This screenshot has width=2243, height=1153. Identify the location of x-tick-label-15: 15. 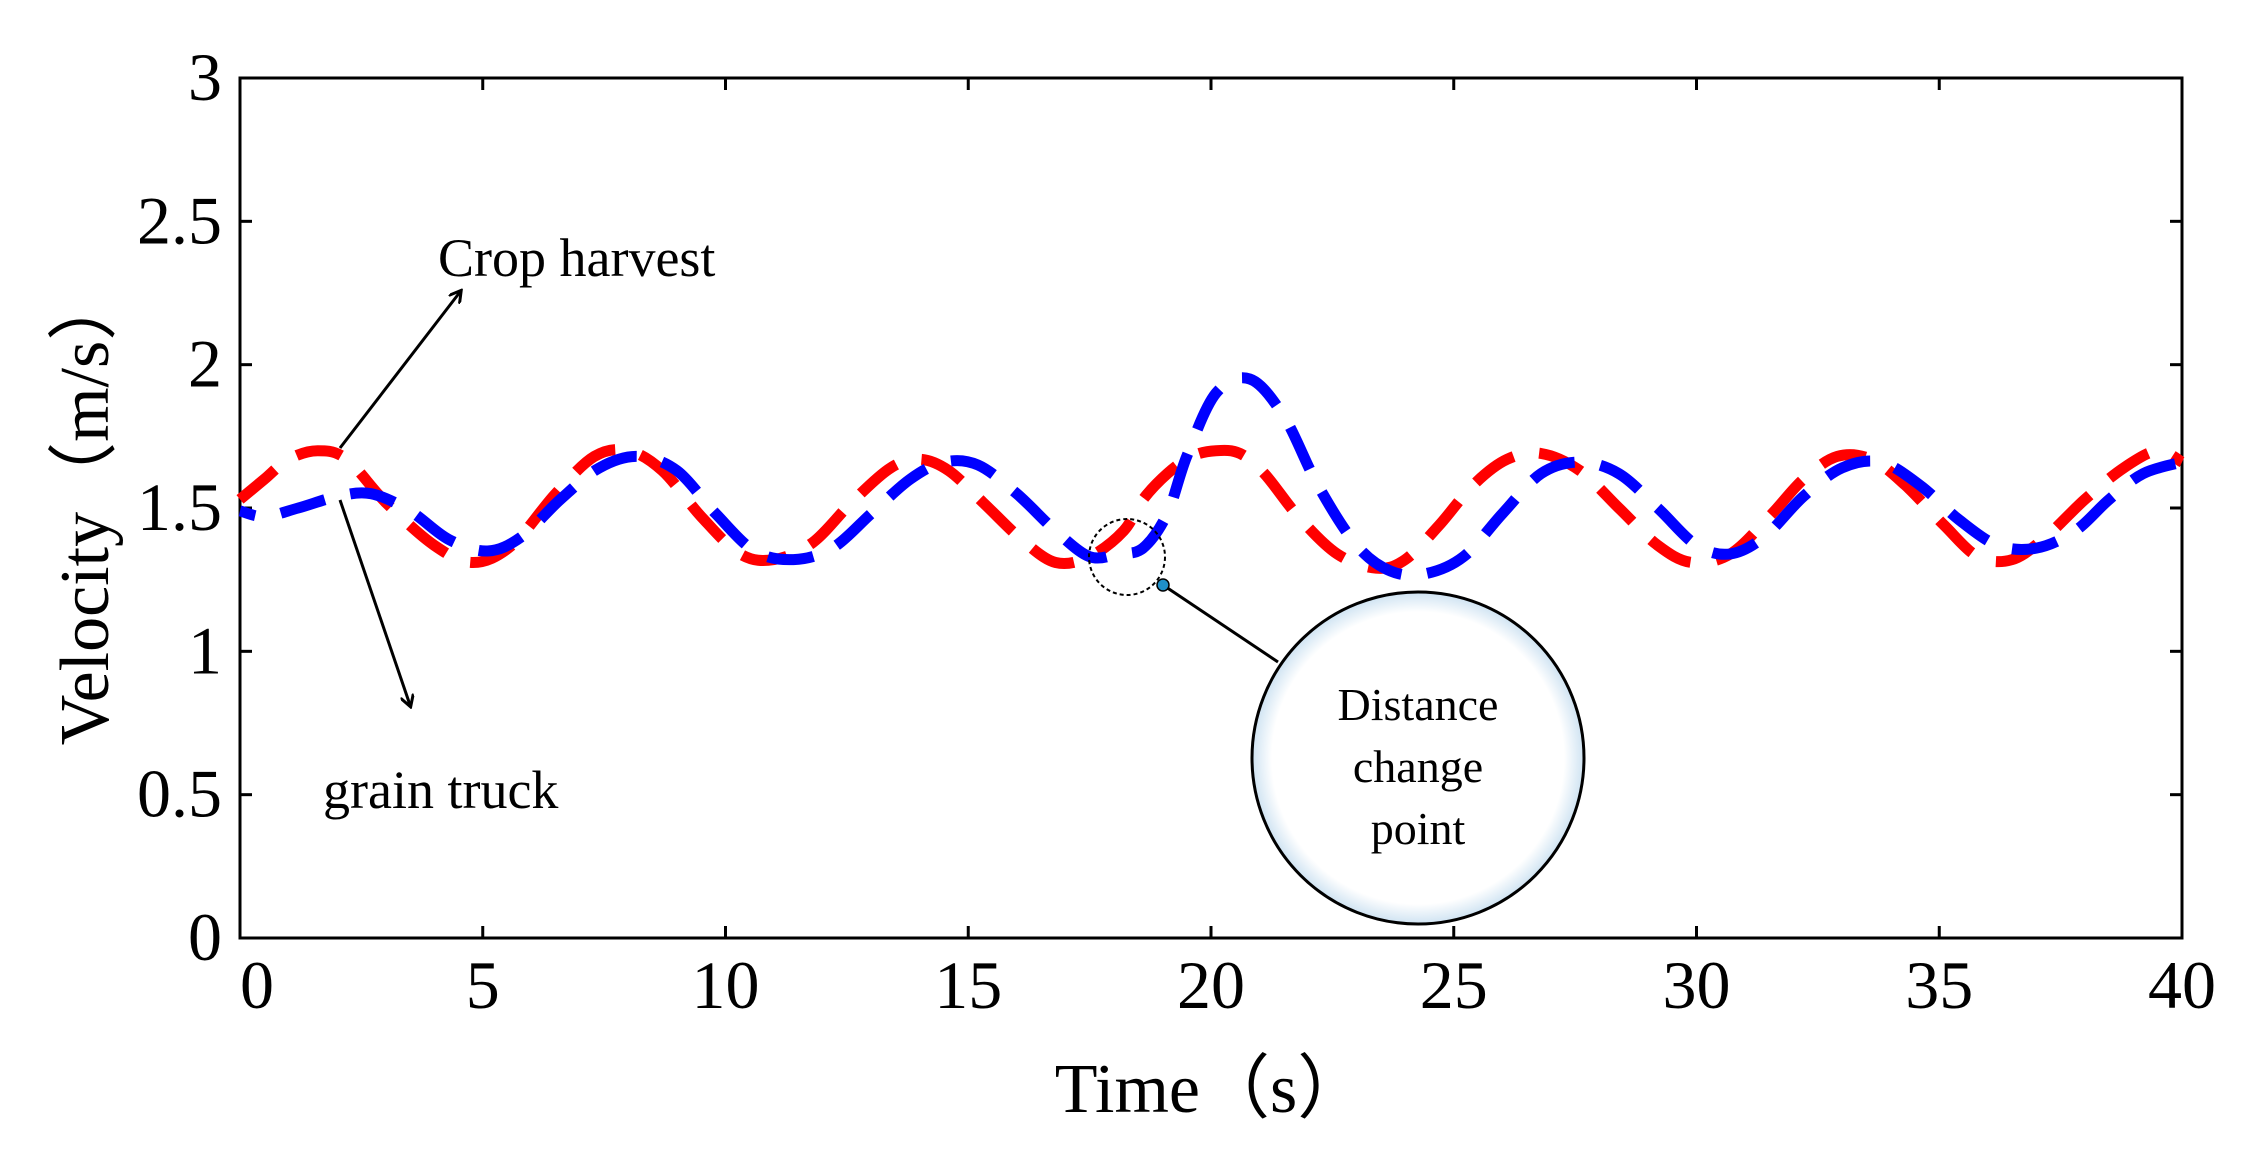
(968, 985).